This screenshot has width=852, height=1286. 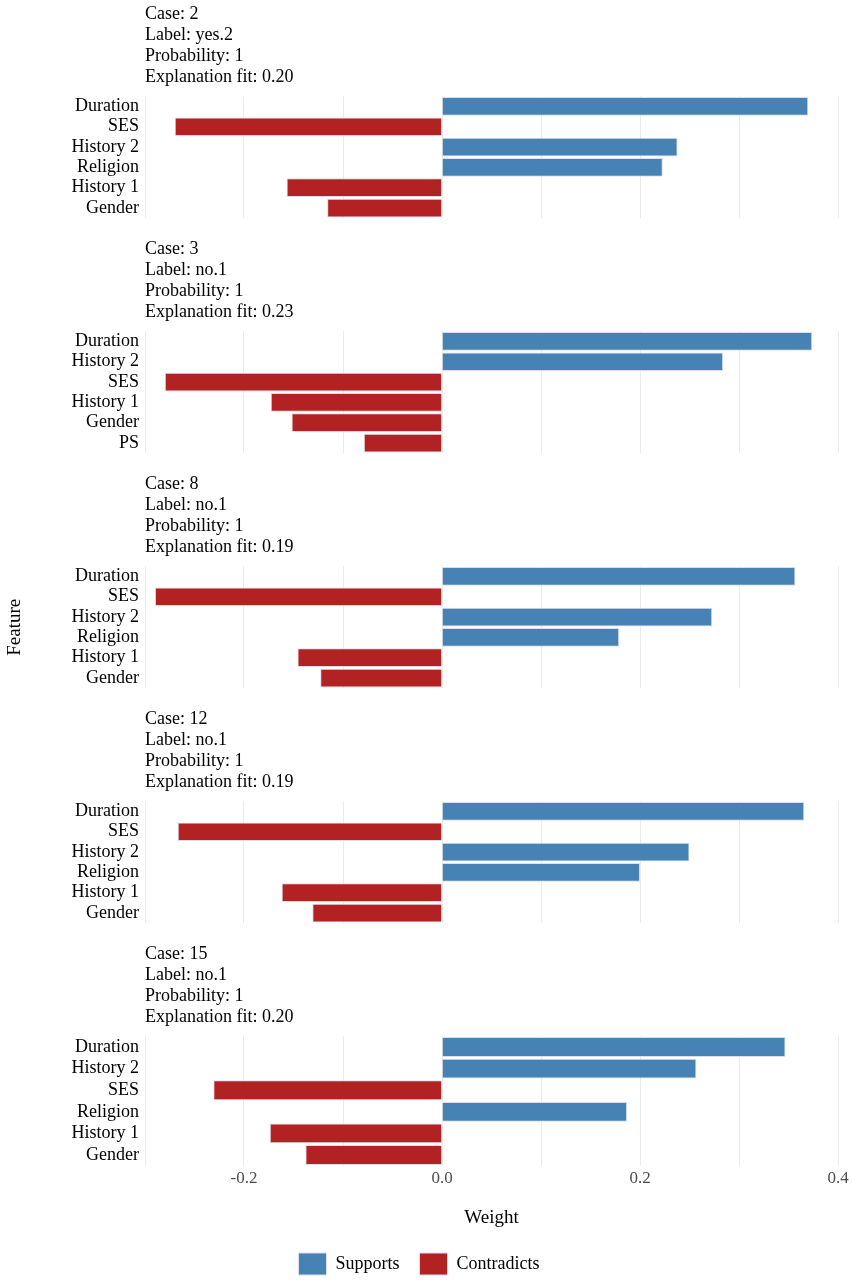 What do you see at coordinates (219, 515) in the screenshot?
I see `chart-title: Case: 8 Label: no.1 Probability: 1 Explanation fit: 0.19` at bounding box center [219, 515].